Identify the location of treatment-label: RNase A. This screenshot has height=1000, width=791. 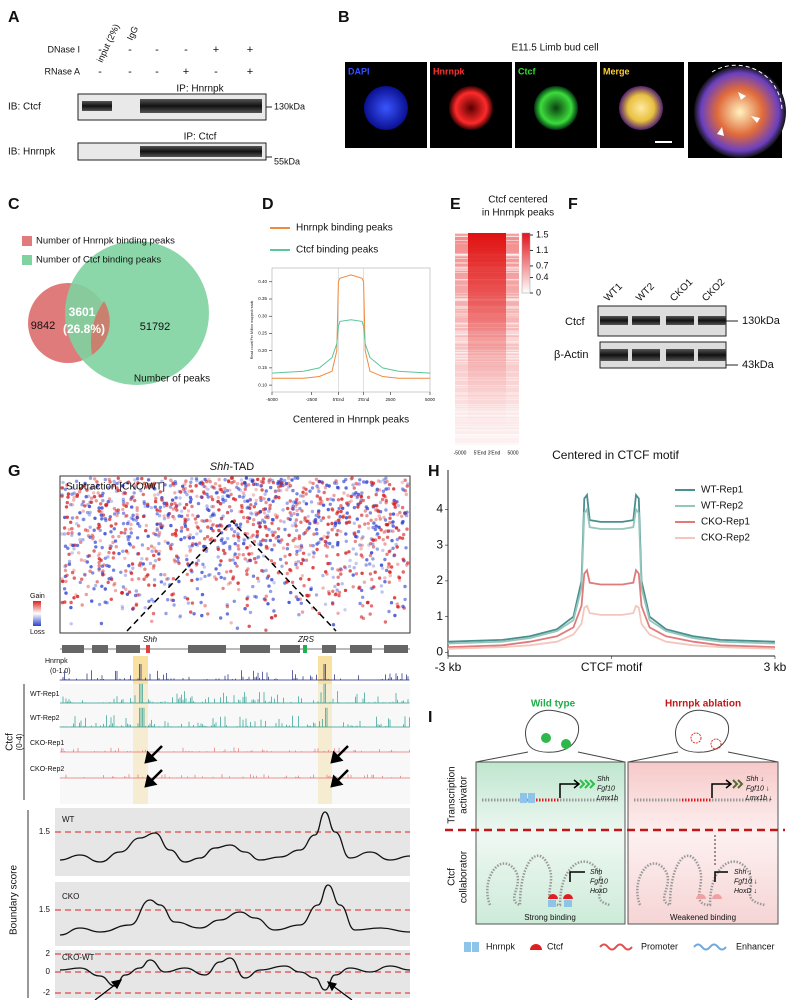
(62, 71).